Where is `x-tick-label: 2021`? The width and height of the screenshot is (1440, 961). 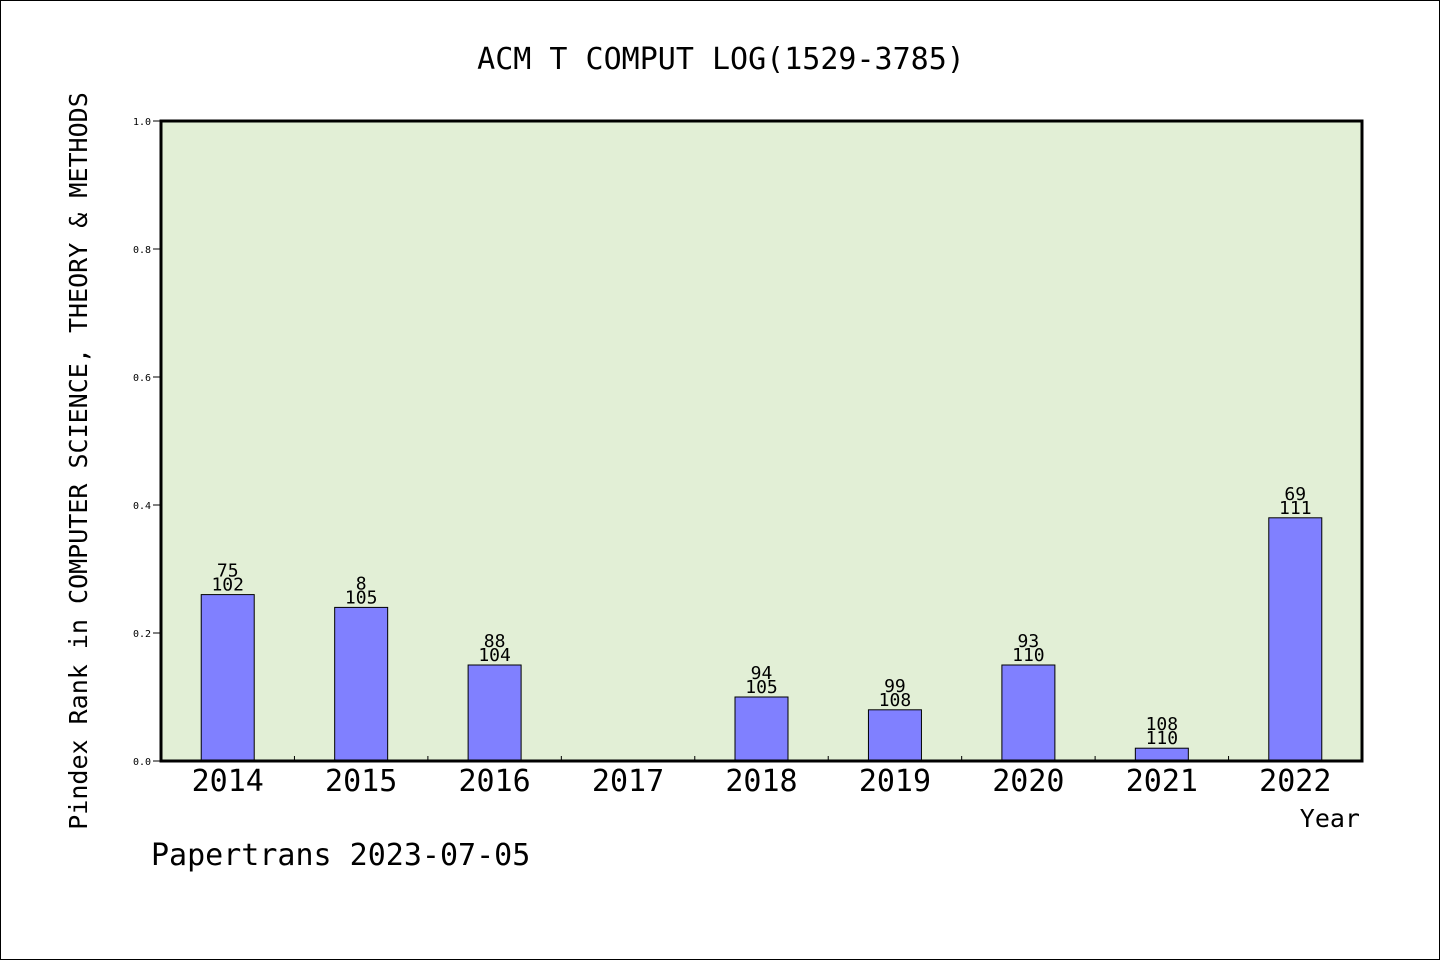
x-tick-label: 2021 is located at coordinates (1162, 781).